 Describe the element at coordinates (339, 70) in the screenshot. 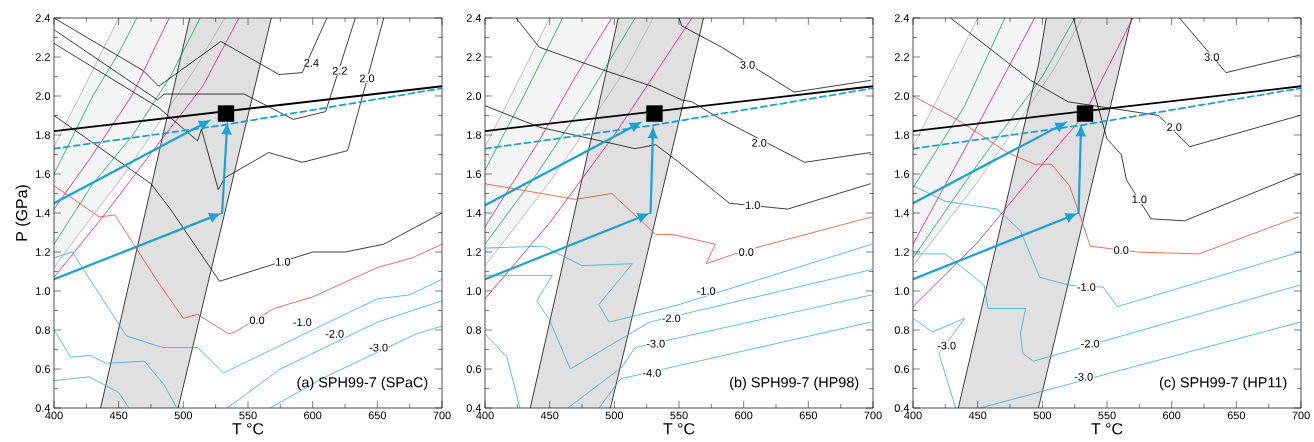

I see `annotation: 2.2` at that location.